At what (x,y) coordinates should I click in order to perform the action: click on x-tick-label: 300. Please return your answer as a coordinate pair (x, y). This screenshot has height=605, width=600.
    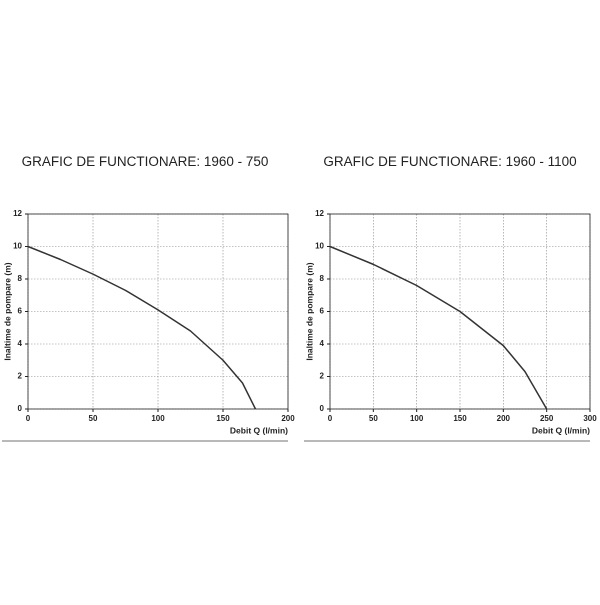
    Looking at the image, I should click on (590, 418).